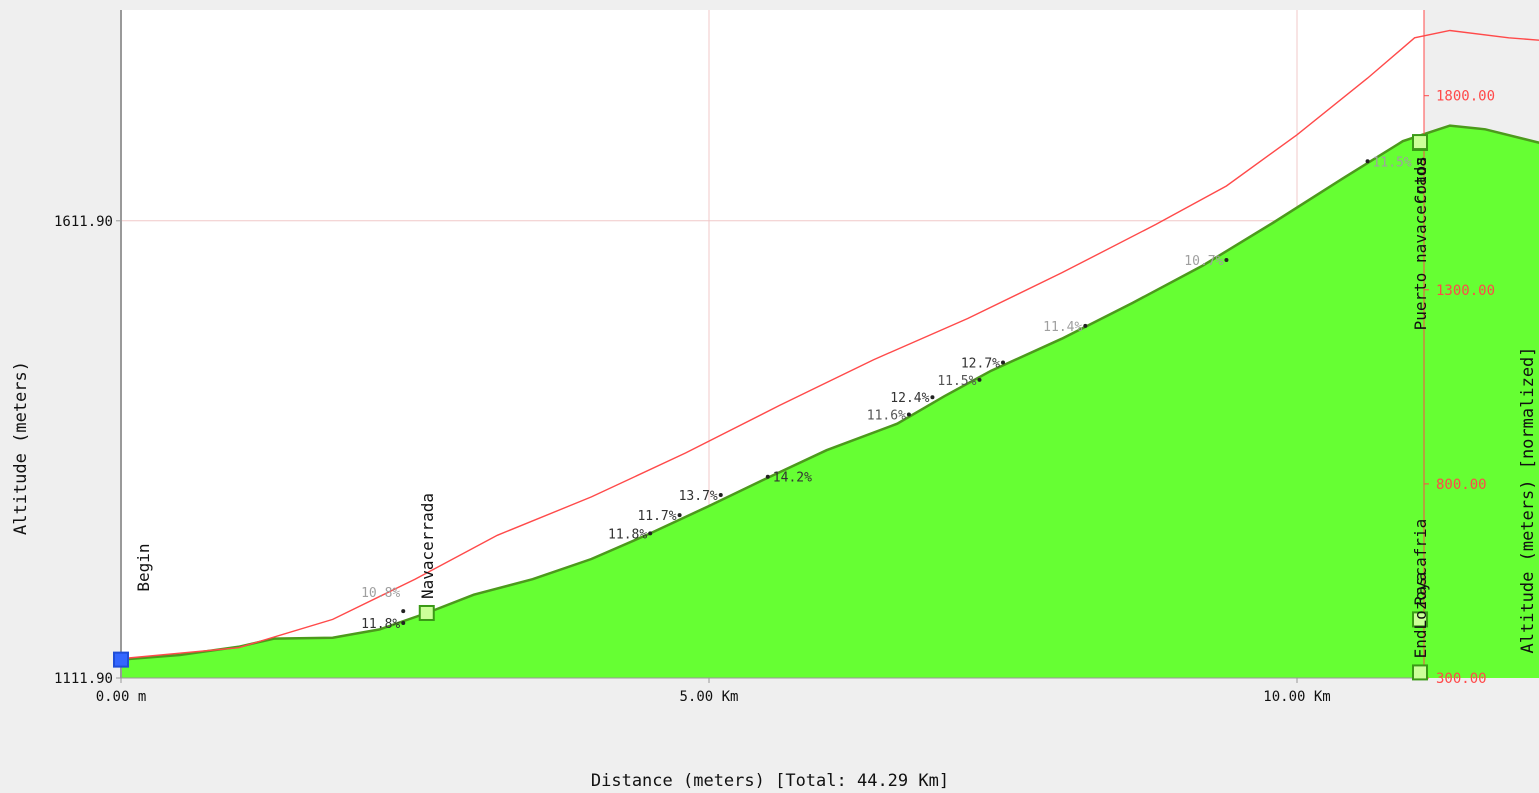  I want to click on y-axis-right-label: Altitude (meters) [normalized], so click(1528, 499).